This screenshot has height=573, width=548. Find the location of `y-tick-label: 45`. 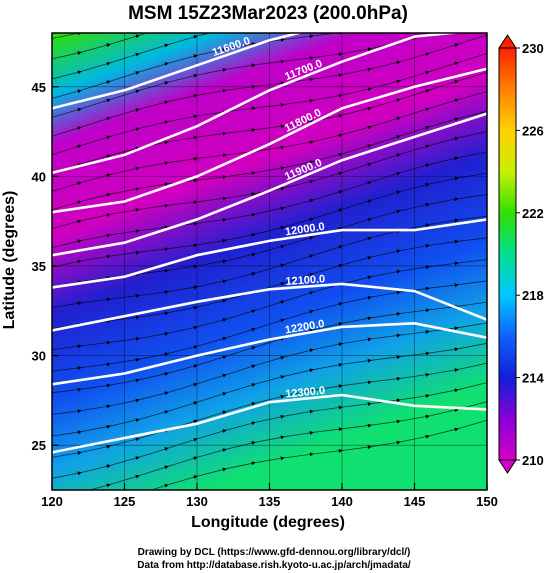

y-tick-label: 45 is located at coordinates (39, 87).